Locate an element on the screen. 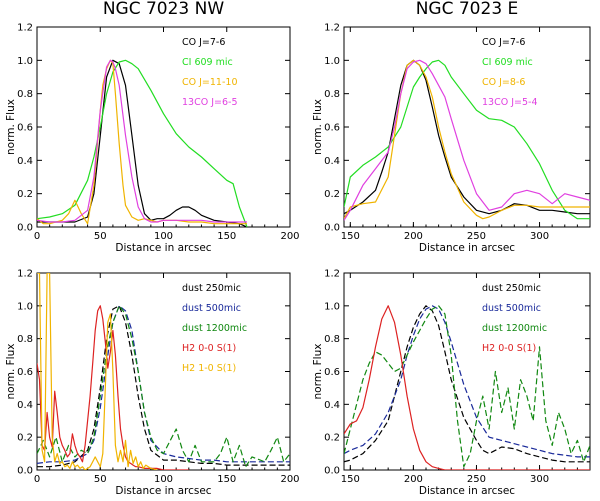  legend-entry: 13CO J=5-4 is located at coordinates (510, 102).